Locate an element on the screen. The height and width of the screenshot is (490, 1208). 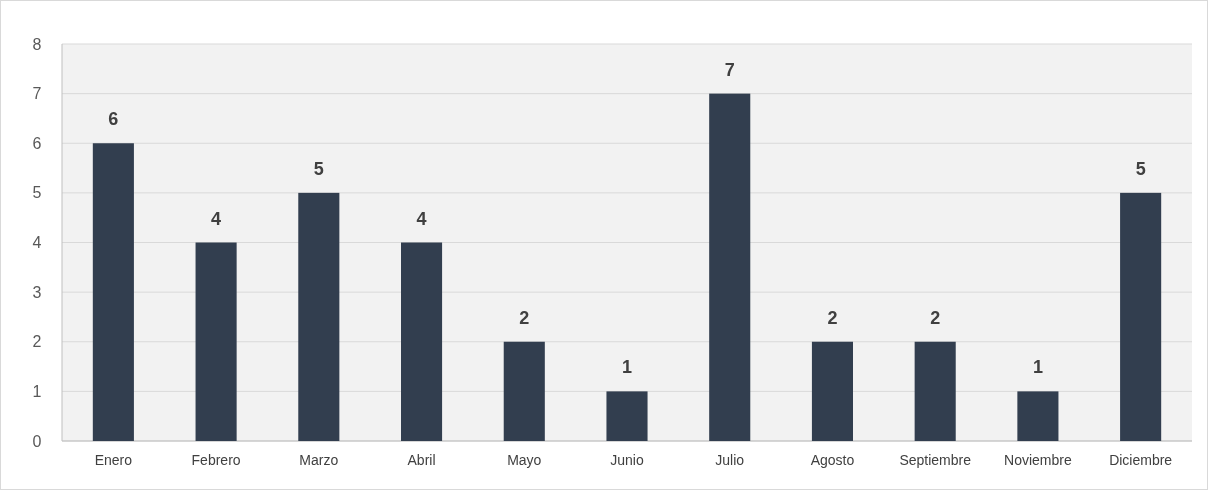
data-label: 6 is located at coordinates (113, 119).